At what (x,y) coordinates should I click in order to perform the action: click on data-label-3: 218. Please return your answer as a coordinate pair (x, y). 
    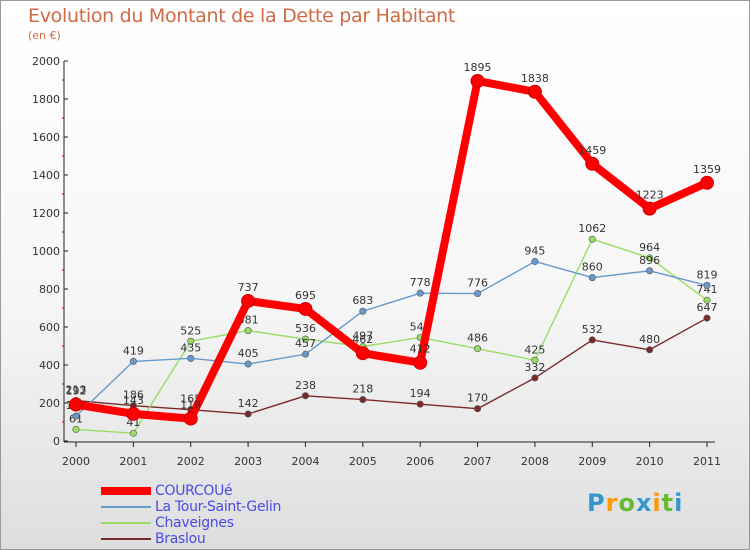
    Looking at the image, I should click on (362, 389).